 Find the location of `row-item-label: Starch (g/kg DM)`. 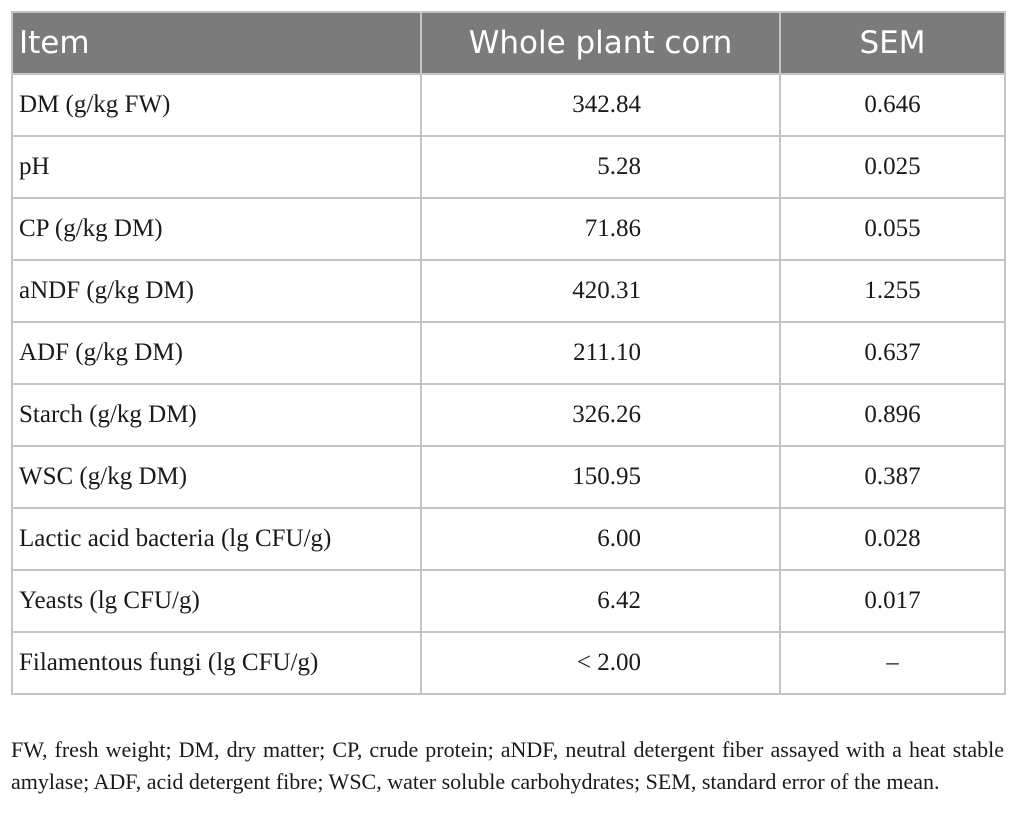

row-item-label: Starch (g/kg DM) is located at coordinates (216, 415).